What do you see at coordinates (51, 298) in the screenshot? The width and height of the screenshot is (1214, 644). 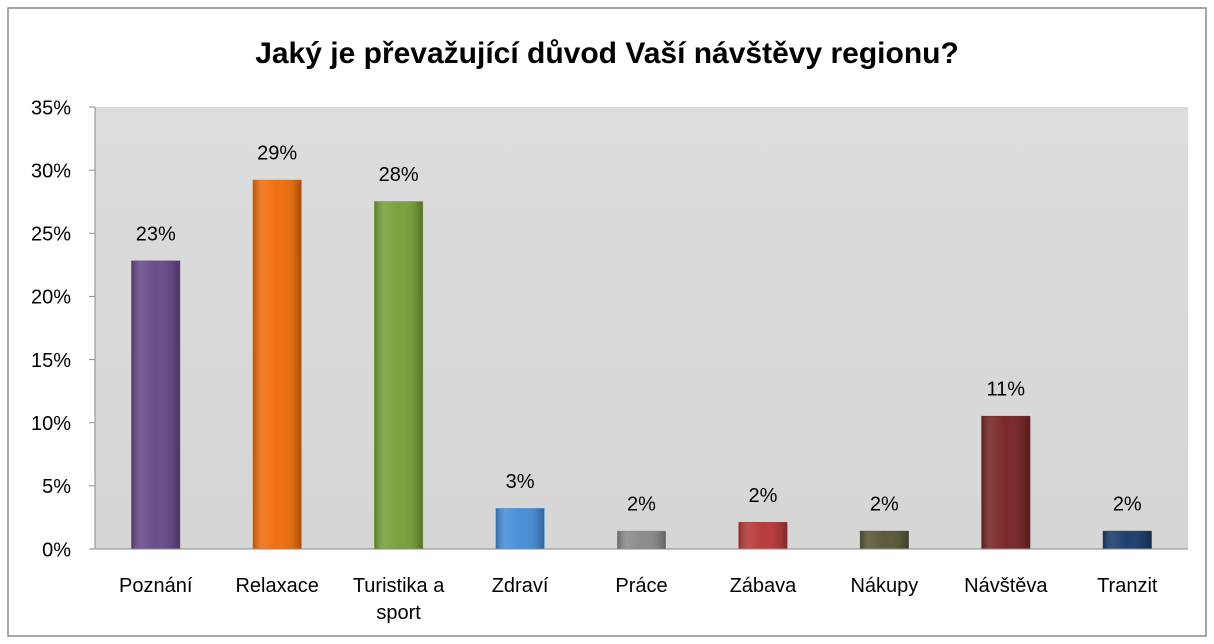 I see `y-tick-label: 20%` at bounding box center [51, 298].